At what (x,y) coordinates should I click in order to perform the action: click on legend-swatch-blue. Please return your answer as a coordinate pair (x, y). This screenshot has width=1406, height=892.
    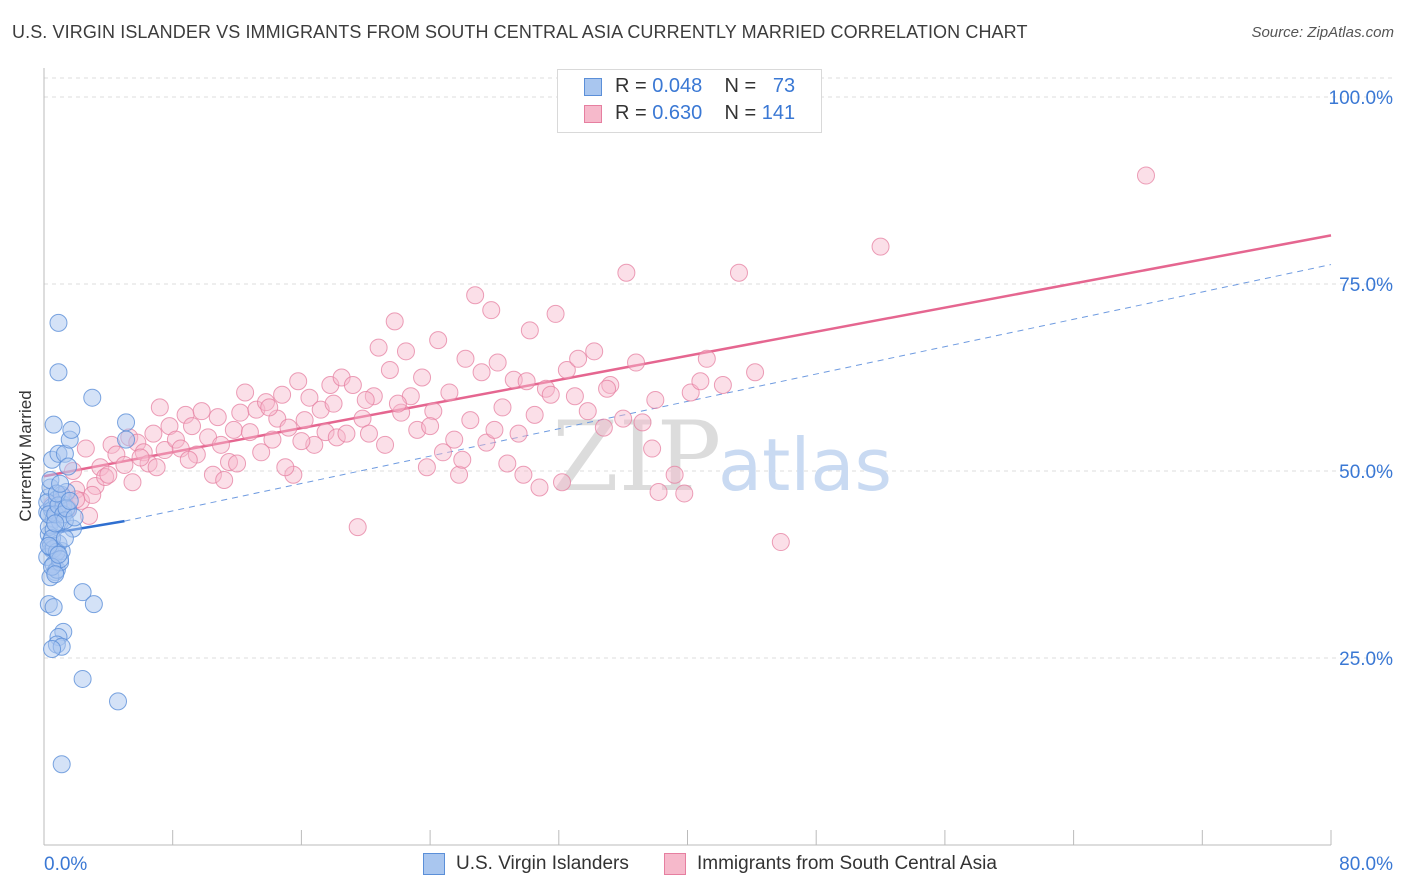
    Looking at the image, I should click on (593, 87).